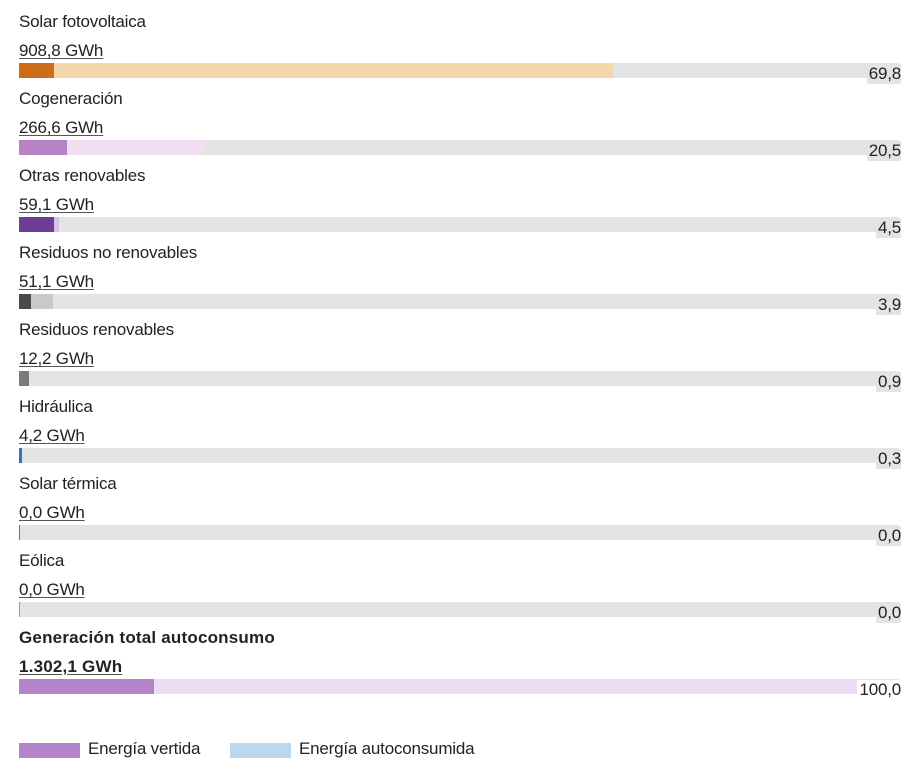 This screenshot has height=760, width=901. What do you see at coordinates (460, 50) in the screenshot?
I see `bar-row: Solar fotovoltaica 908,8 GWh 69,8` at bounding box center [460, 50].